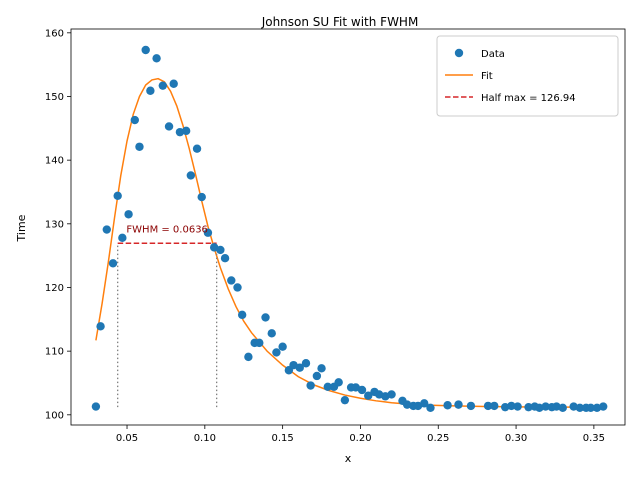 This screenshot has width=640, height=485. Describe the element at coordinates (516, 438) in the screenshot. I see `x-tick-label: 0.30` at that location.